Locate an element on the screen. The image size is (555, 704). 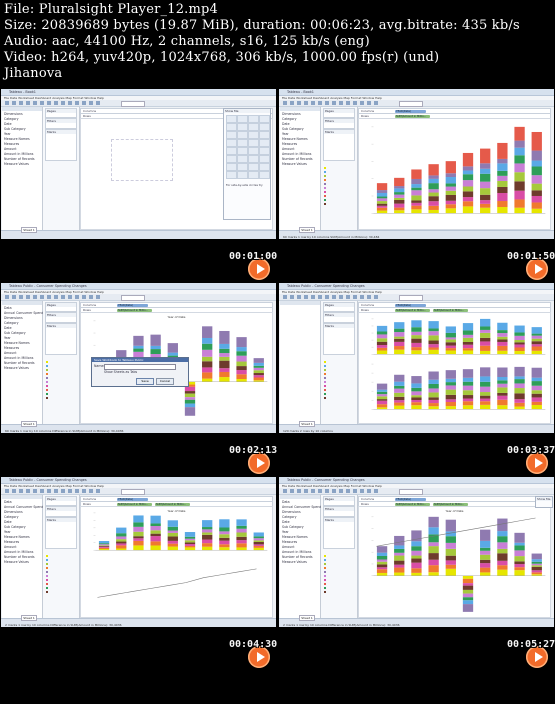
visualization-area is located at coordinates (454, 174).